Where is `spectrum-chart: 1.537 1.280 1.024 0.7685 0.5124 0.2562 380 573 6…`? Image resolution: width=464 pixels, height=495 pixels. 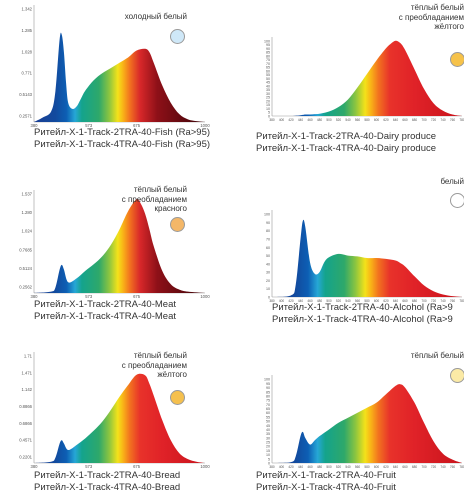
spectrum-chart: 1.537 1.280 1.024 0.7685 0.5124 0.2562 380 573 6… is located at coordinates (114, 244).